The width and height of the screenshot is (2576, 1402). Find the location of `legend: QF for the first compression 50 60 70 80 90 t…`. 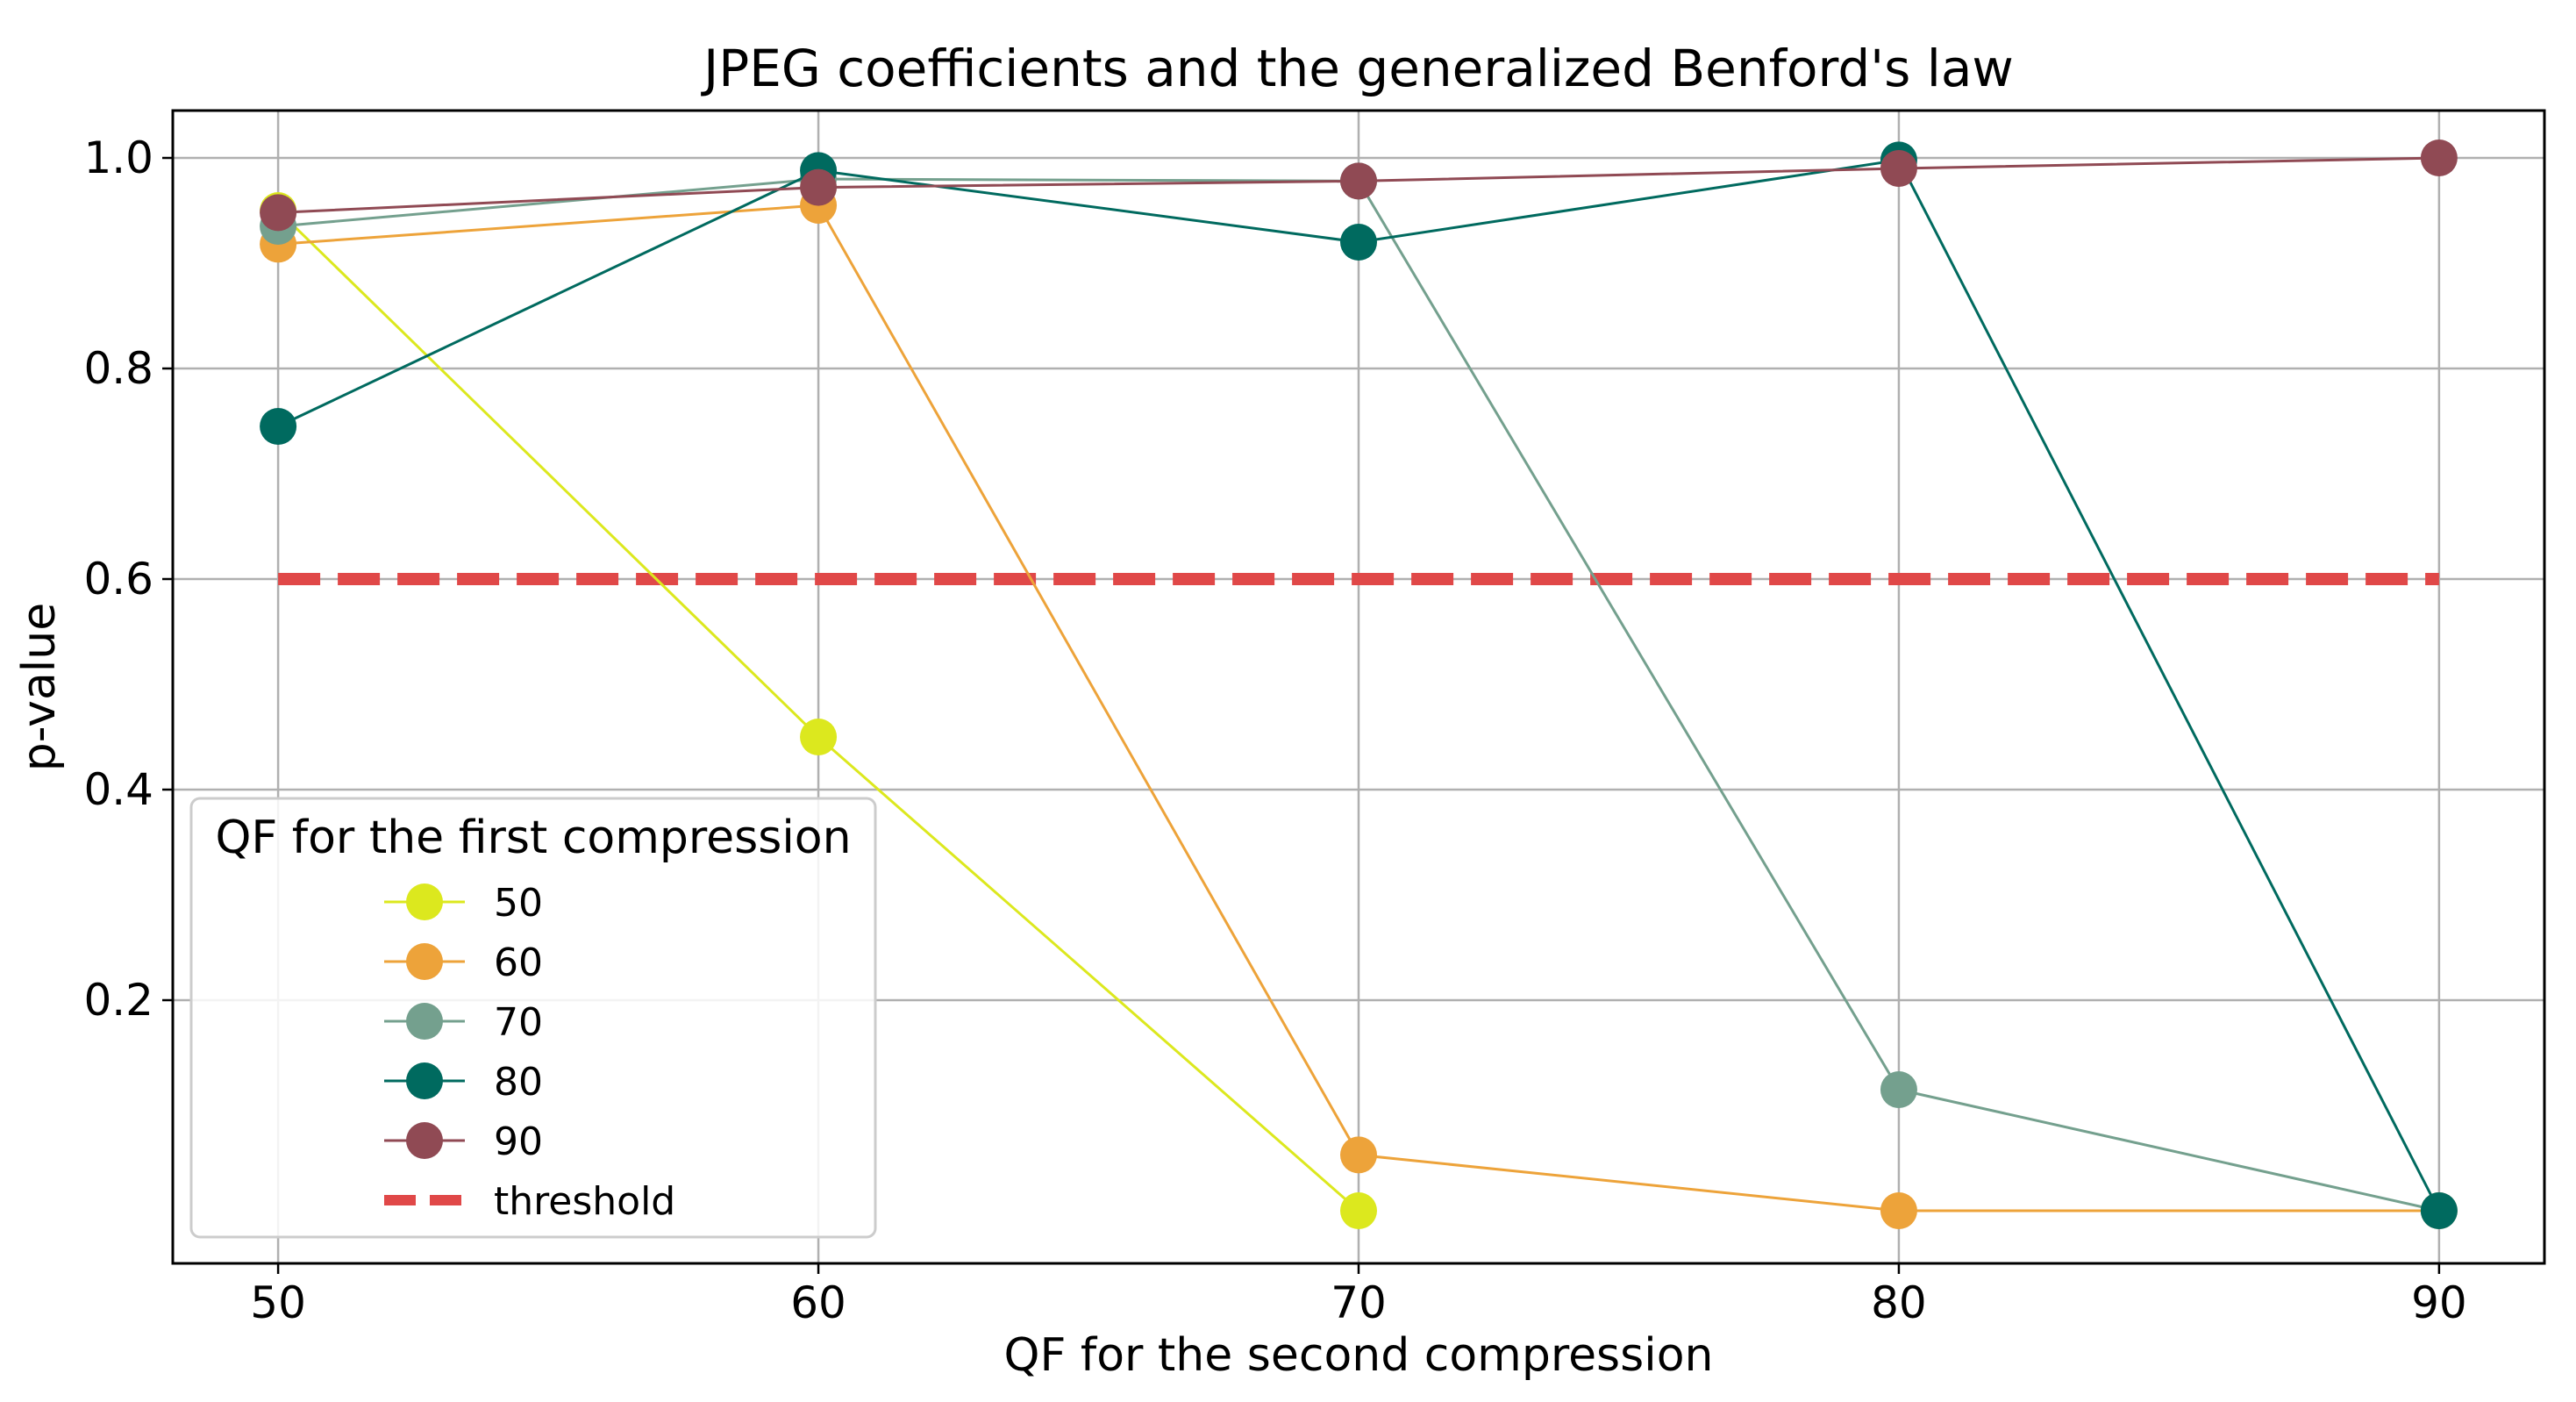

legend: QF for the first compression 50 60 70 80 90 t… is located at coordinates (533, 1018).